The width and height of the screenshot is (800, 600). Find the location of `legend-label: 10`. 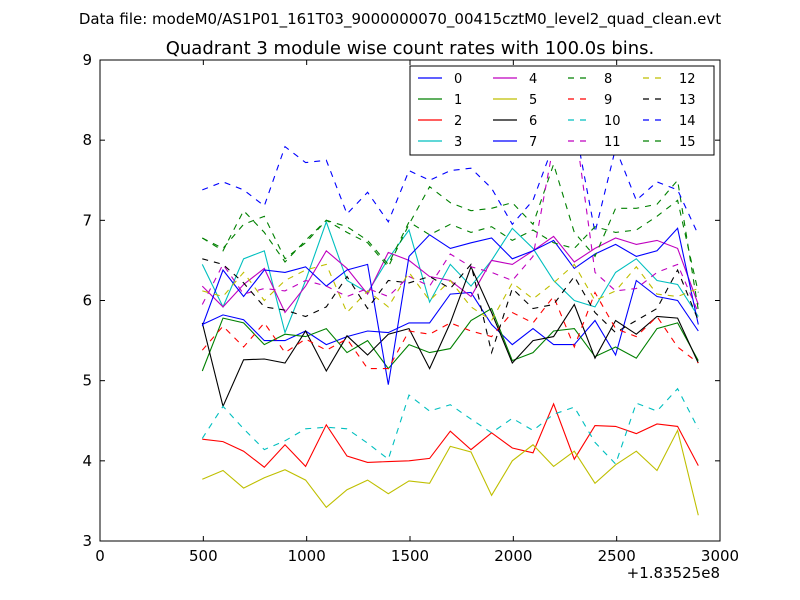

legend-label: 10 is located at coordinates (612, 121).